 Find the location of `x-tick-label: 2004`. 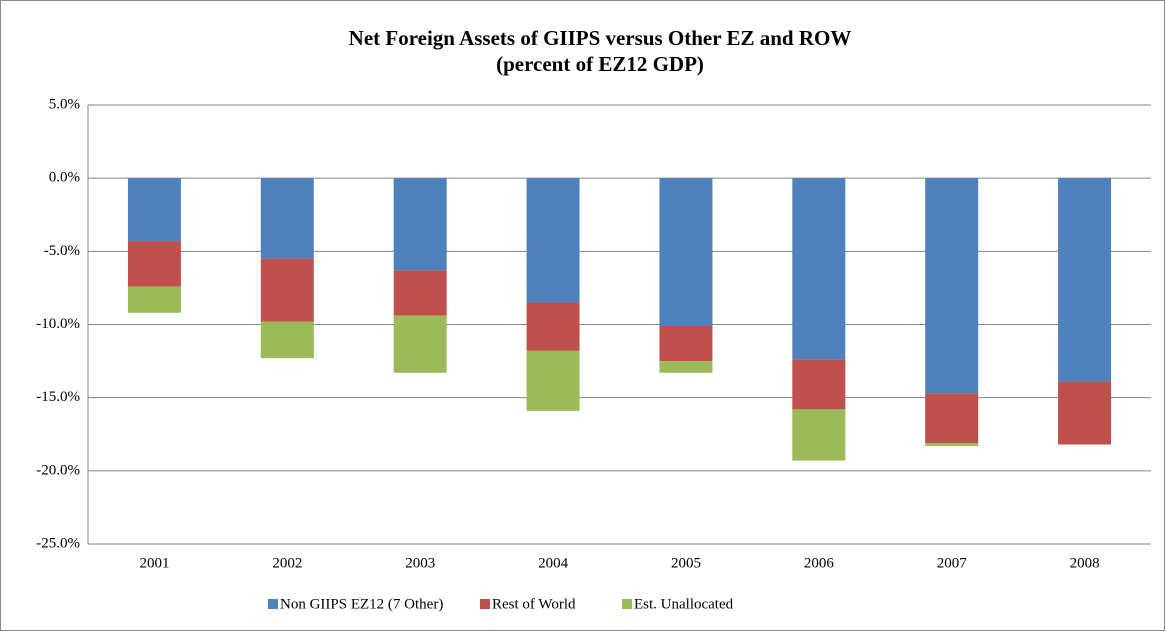

x-tick-label: 2004 is located at coordinates (553, 563).